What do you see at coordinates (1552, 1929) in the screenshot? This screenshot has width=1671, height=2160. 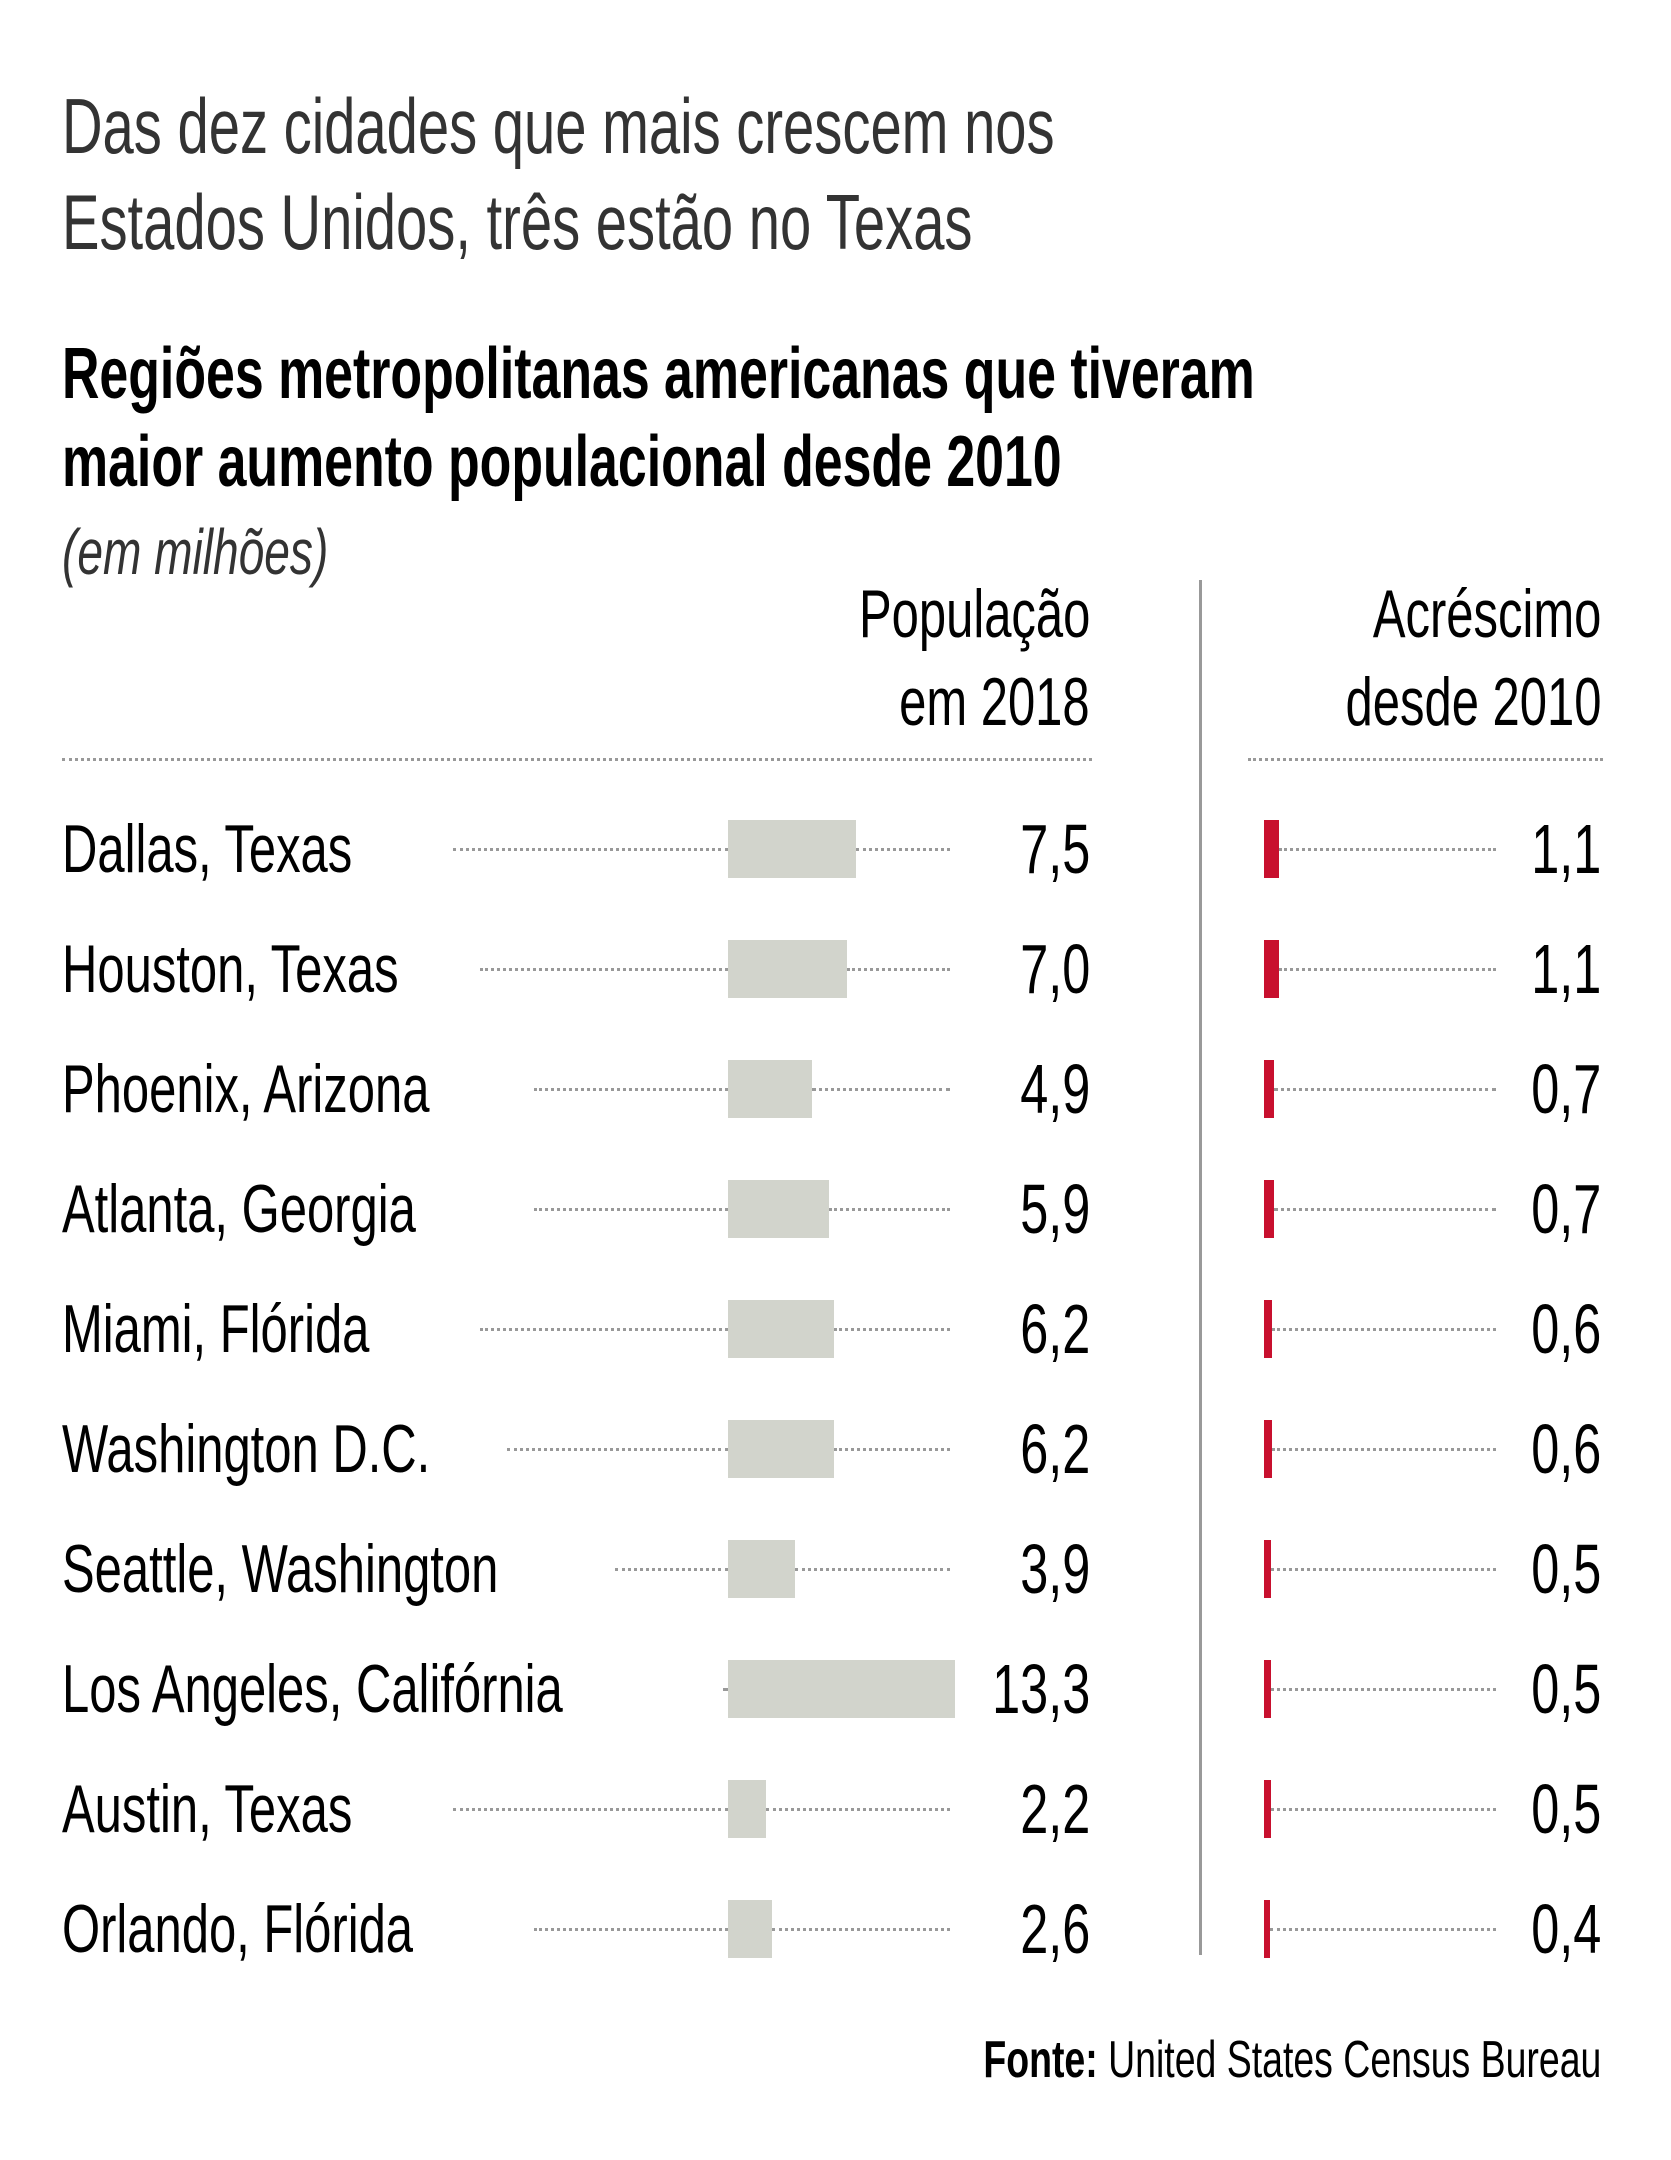 I see `increase-value: 0,4` at bounding box center [1552, 1929].